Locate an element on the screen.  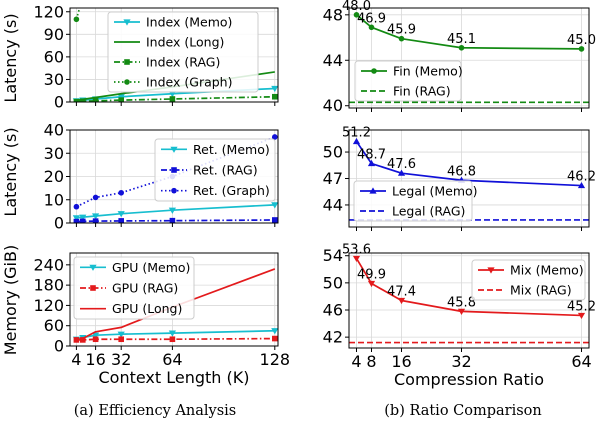
data-label: 45.8 is located at coordinates (461, 302).